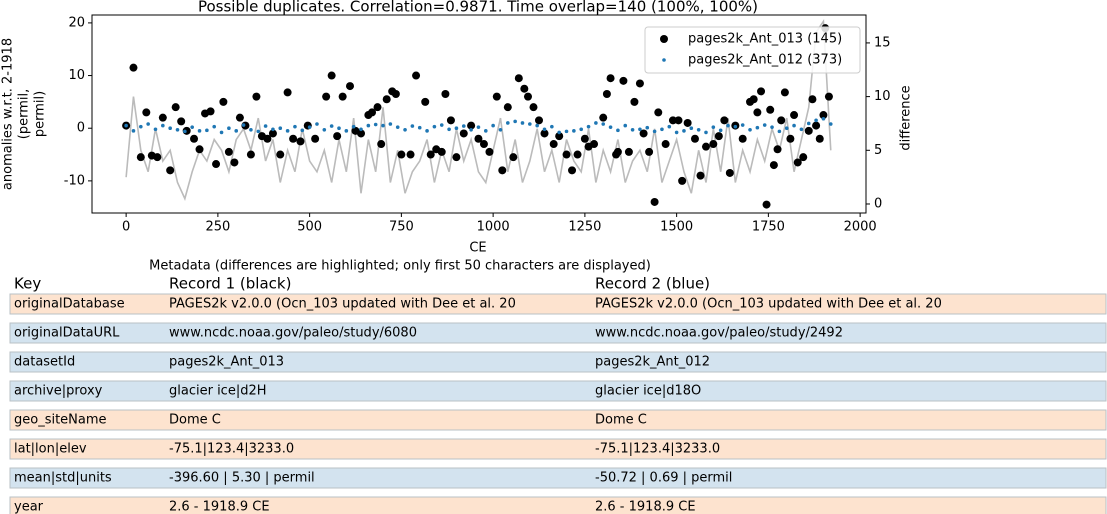  What do you see at coordinates (217, 227) in the screenshot?
I see `x-tick-label: 250` at bounding box center [217, 227].